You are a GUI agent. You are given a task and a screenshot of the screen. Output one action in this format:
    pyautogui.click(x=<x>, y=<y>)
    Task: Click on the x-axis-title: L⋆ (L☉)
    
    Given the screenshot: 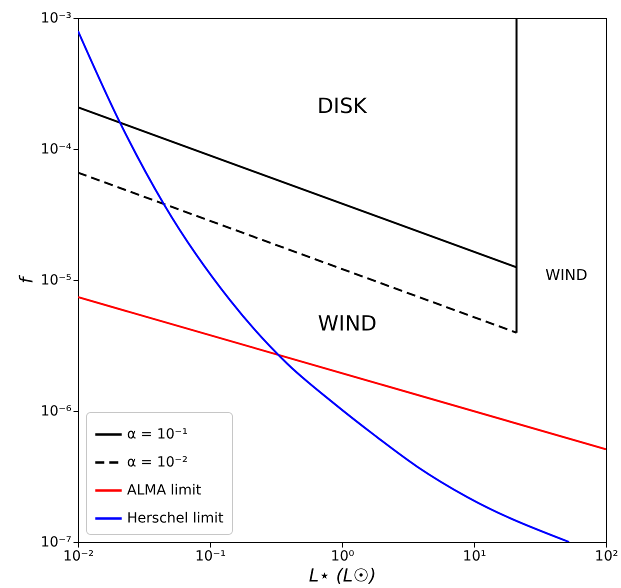 What is the action you would take?
    pyautogui.click(x=342, y=576)
    